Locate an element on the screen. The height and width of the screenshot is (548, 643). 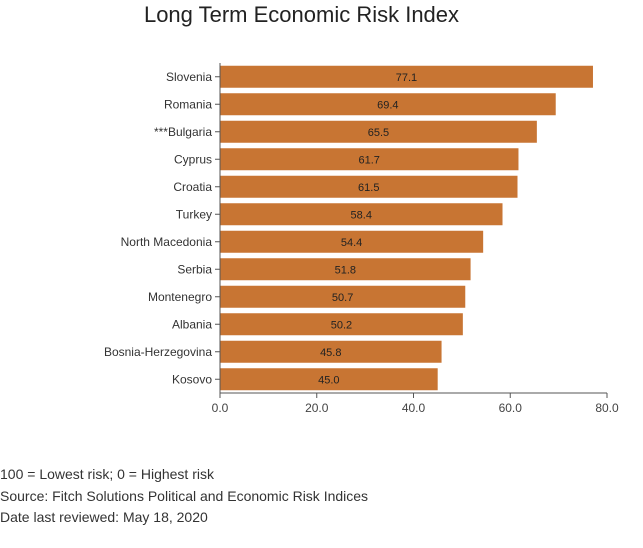
x-tick-label: 40.0 is located at coordinates (414, 408).